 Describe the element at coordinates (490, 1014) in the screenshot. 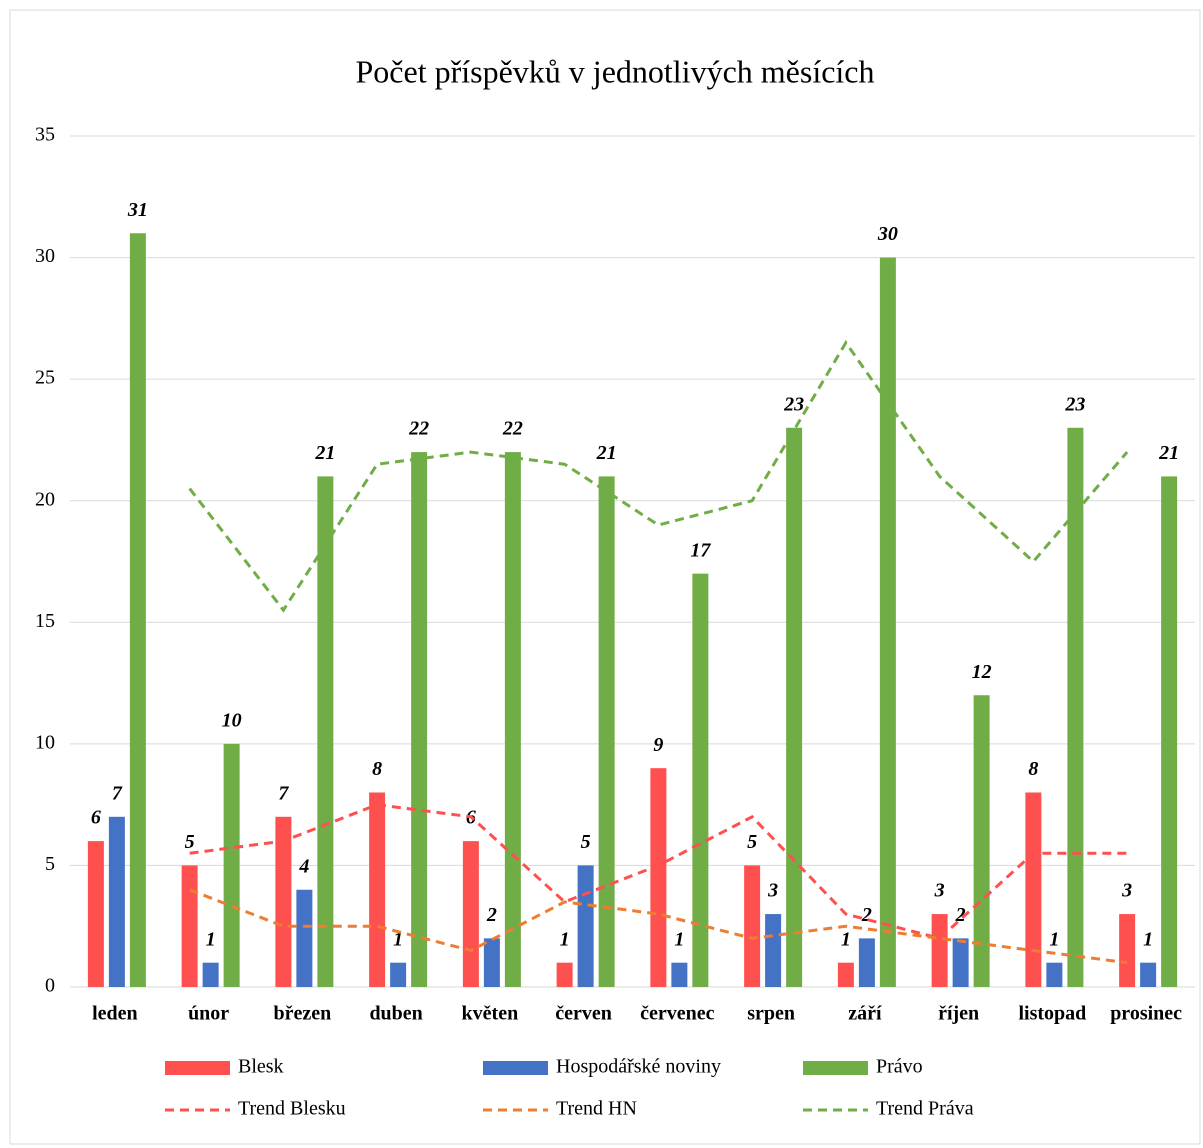

I see `x-tick-label: květen` at that location.